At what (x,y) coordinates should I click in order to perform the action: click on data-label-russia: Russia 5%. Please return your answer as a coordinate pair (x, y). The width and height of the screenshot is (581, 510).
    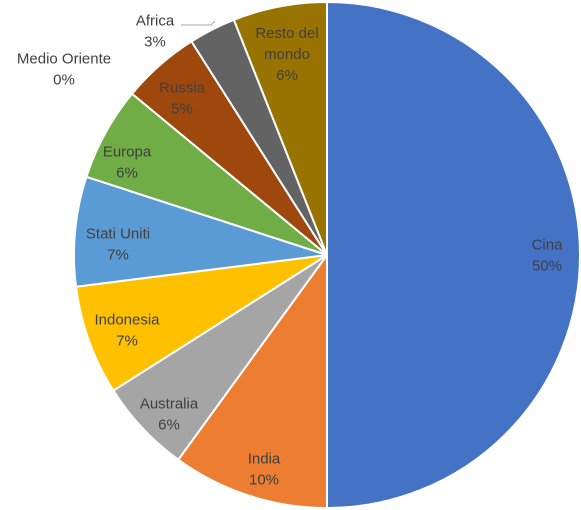
    Looking at the image, I should click on (182, 99).